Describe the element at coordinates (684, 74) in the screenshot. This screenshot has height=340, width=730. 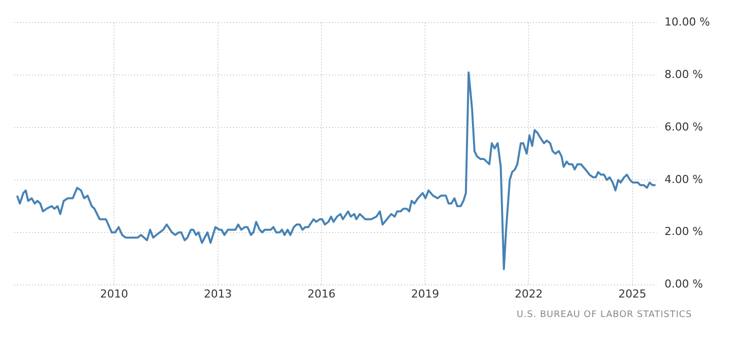
I see `y-tick-label: 8.00 %` at that location.